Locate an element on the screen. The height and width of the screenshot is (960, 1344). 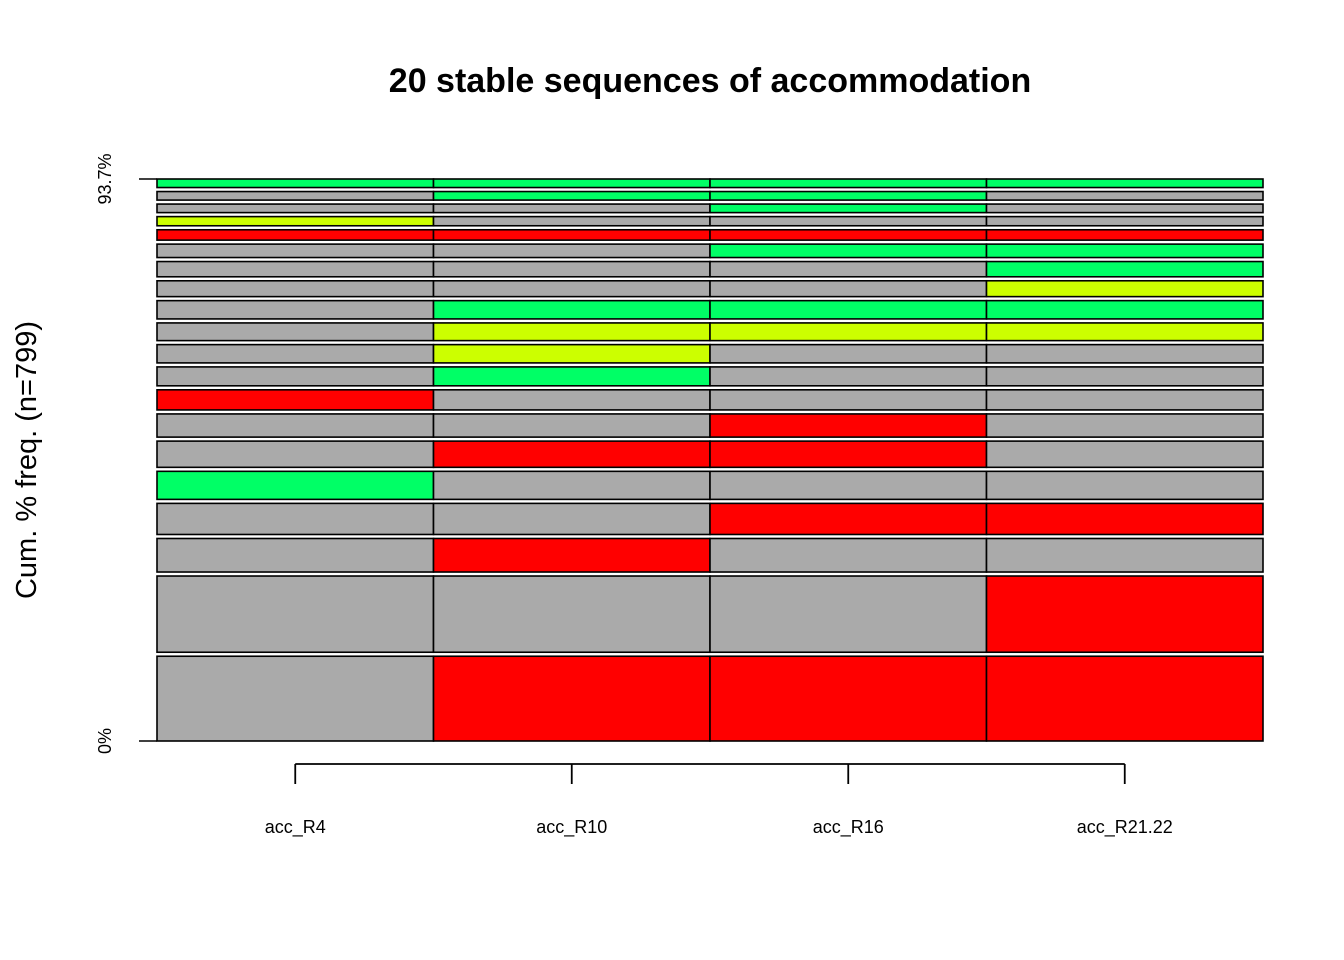
y-axis: 0% 93.7% is located at coordinates (126, 453).